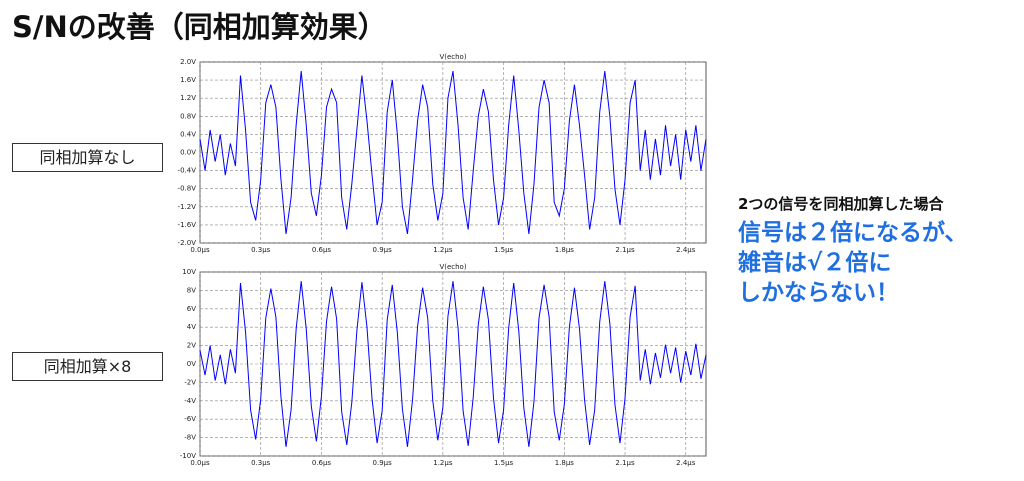 Image resolution: width=1024 pixels, height=481 pixels. I want to click on y-tick-label: -2V, so click(190, 382).